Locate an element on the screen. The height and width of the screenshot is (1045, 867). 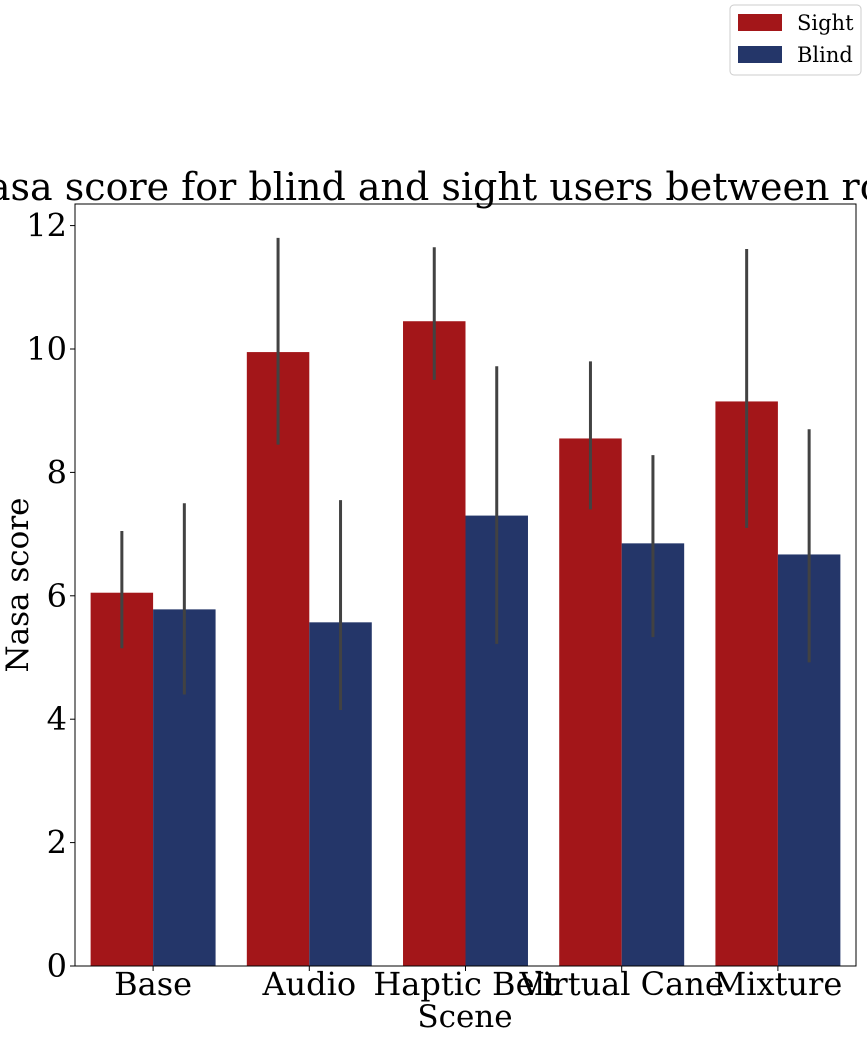
y-tick-label: 6 is located at coordinates (57, 596).